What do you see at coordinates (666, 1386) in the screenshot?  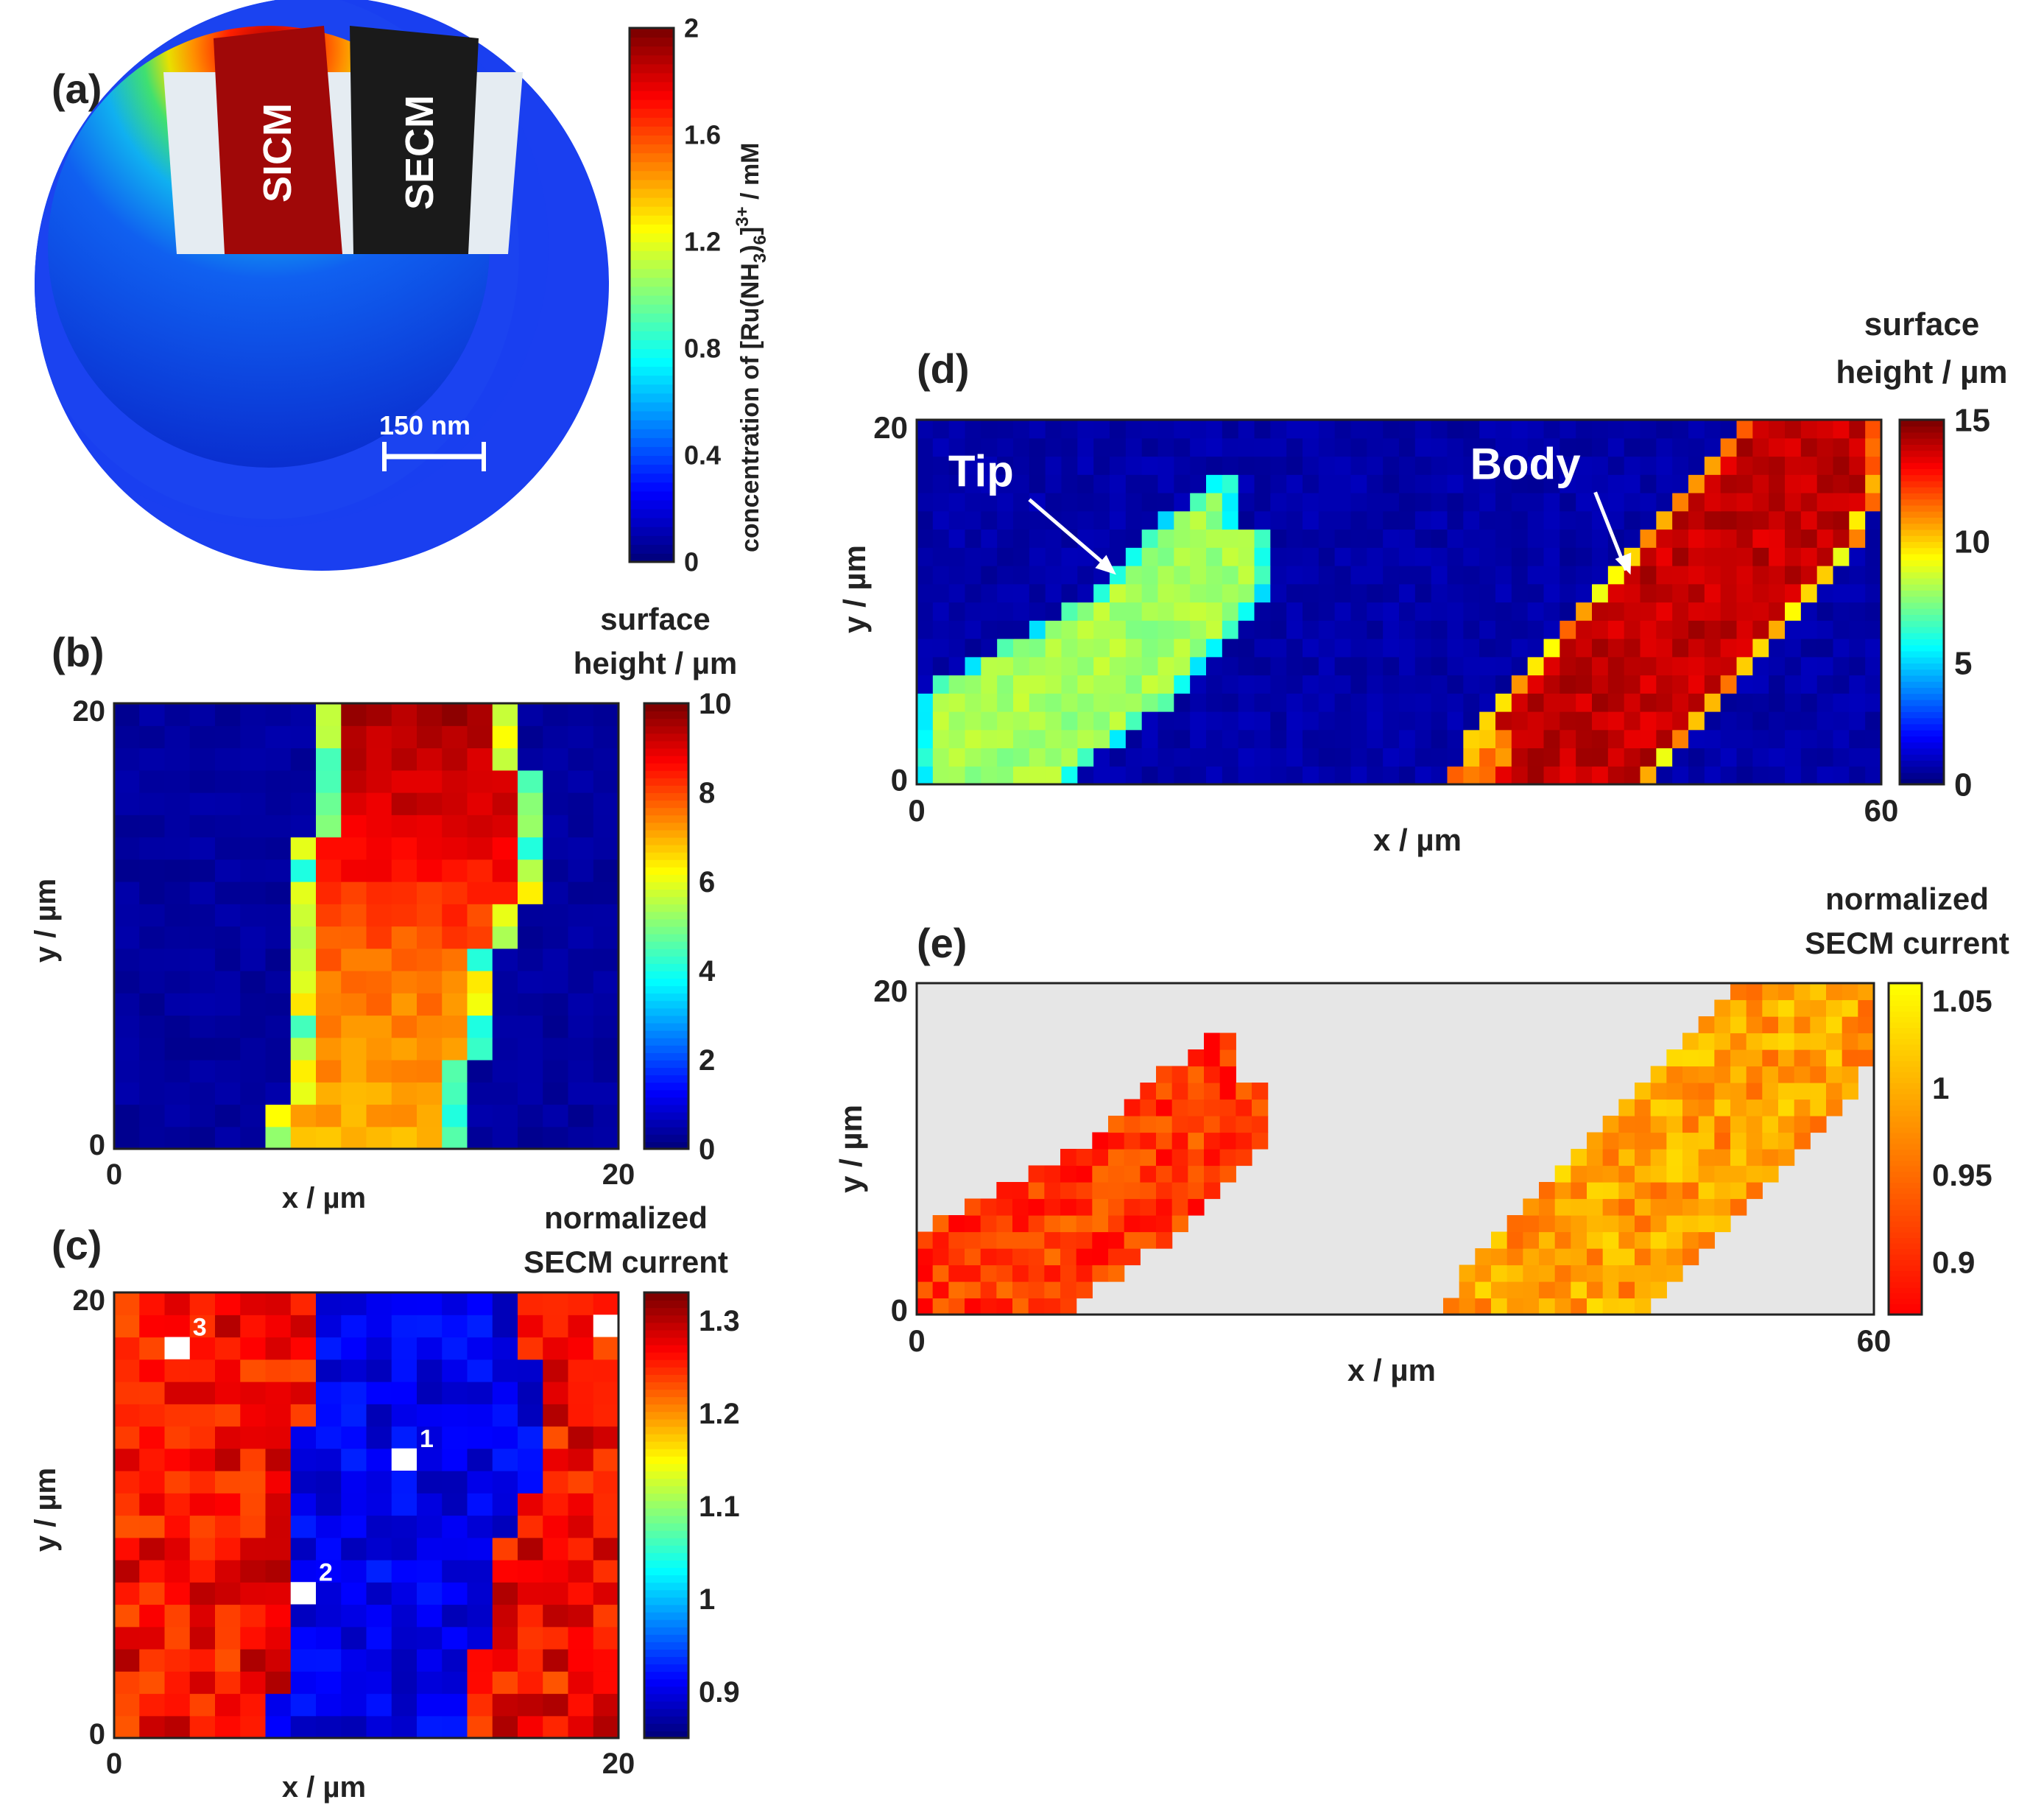 I see `colorbar-c-segment` at bounding box center [666, 1386].